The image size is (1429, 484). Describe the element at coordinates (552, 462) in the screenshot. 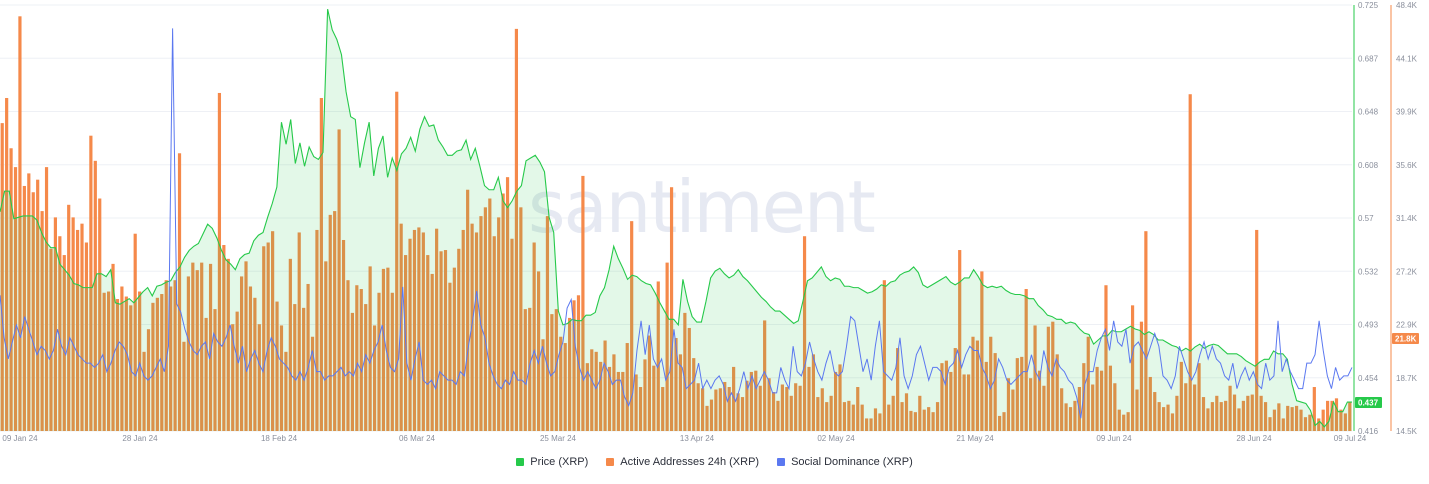

I see `legend-item-price: Price (XRP)` at that location.